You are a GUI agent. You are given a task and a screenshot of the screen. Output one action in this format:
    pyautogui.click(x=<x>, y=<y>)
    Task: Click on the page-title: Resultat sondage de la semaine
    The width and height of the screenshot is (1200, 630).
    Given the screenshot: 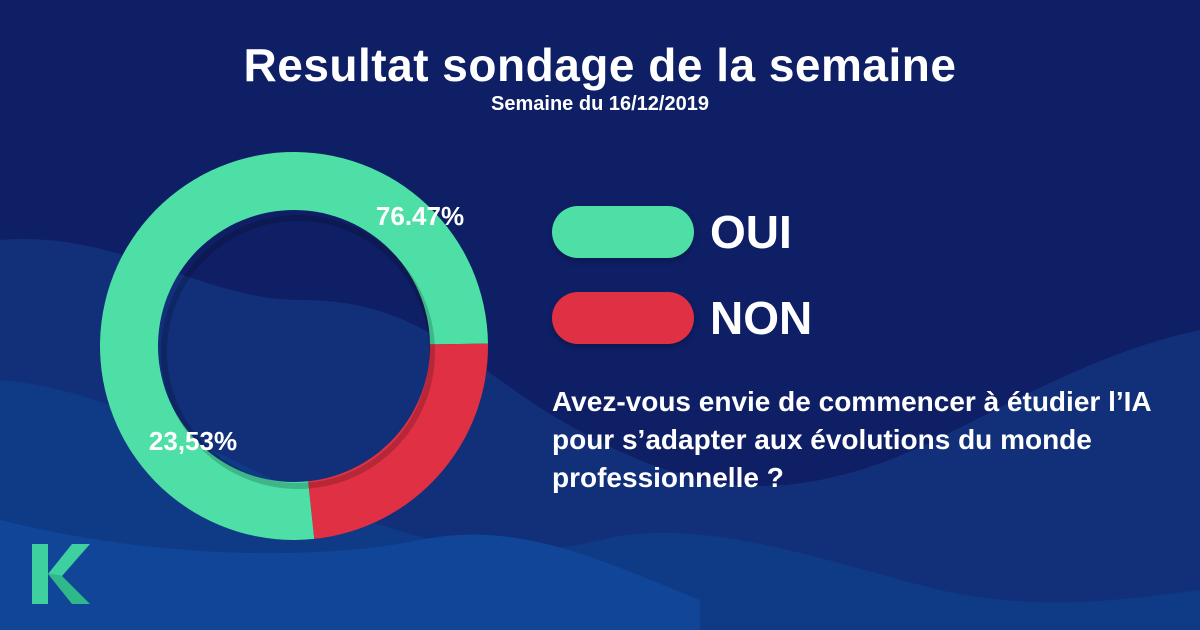 What is the action you would take?
    pyautogui.click(x=600, y=65)
    